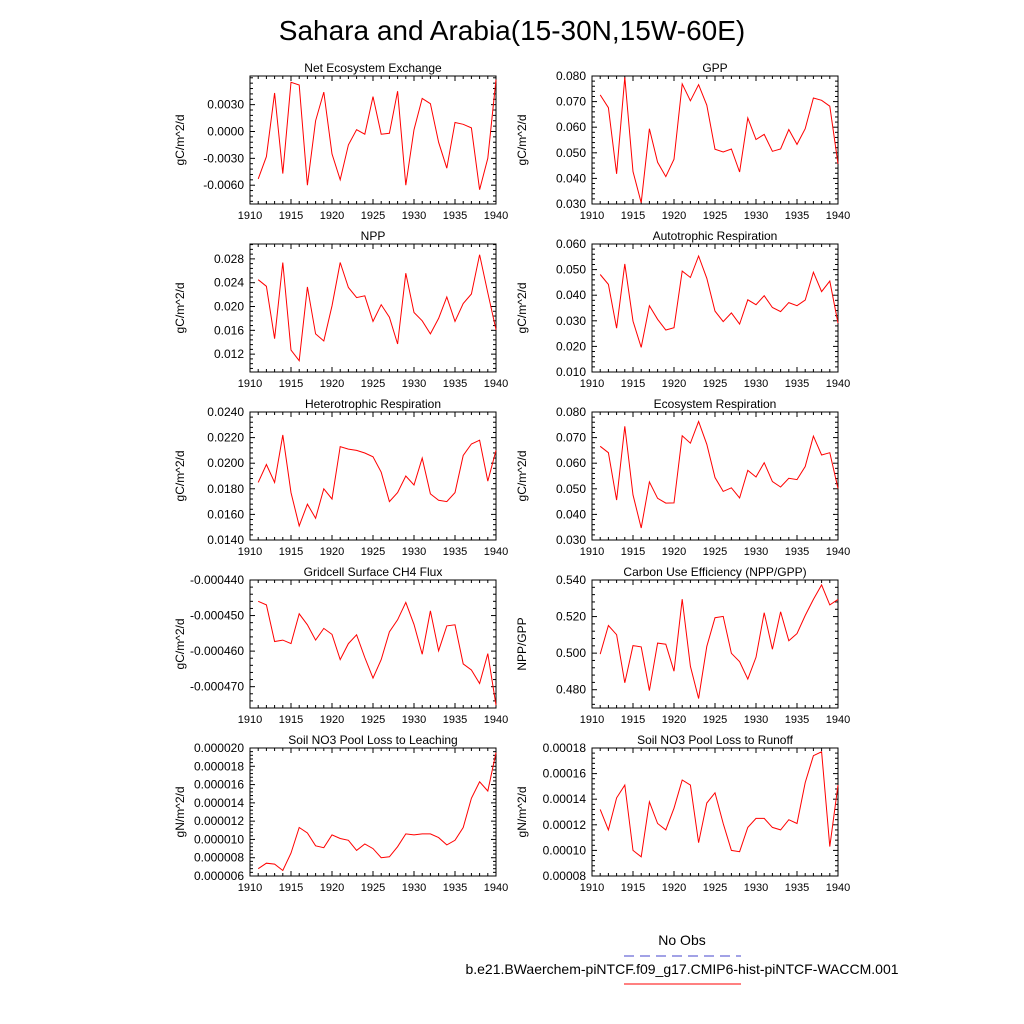 This screenshot has width=1024, height=1024. Describe the element at coordinates (225, 412) in the screenshot. I see `y-tick-label: 0.0240` at that location.